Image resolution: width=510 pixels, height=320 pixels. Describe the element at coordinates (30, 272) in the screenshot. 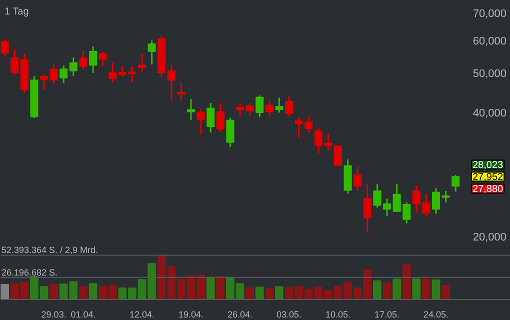

I see `ref-line-label: 26.196.682 S.` at that location.